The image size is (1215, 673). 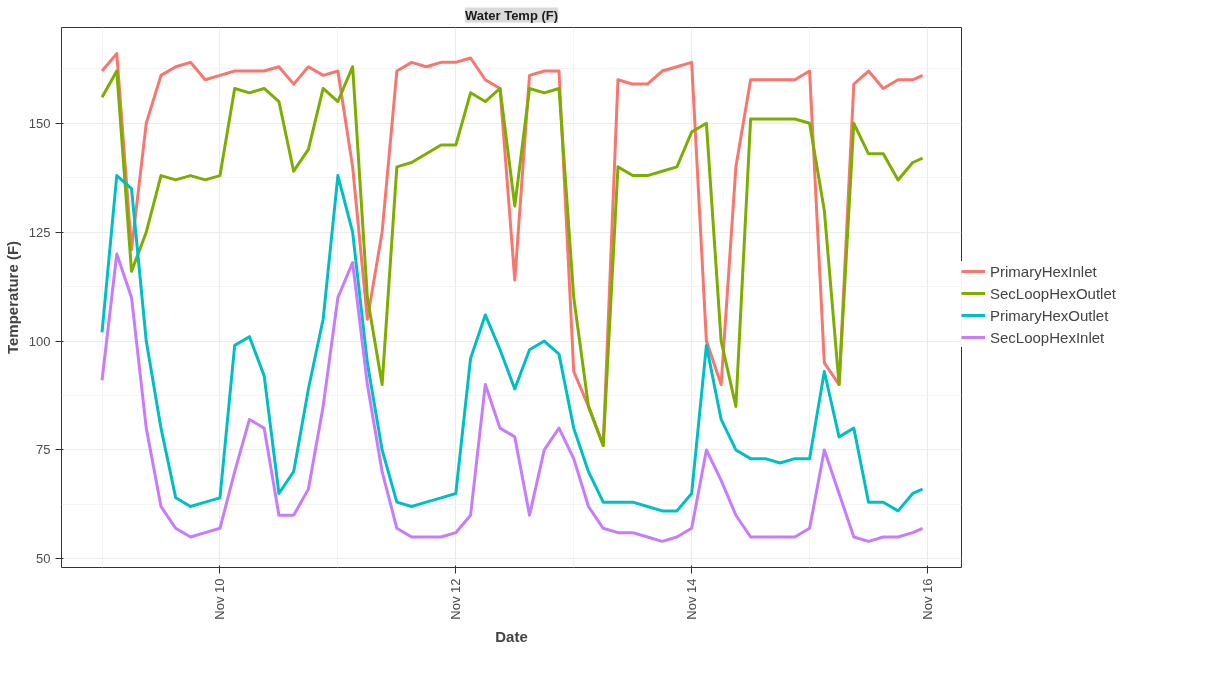 I want to click on y-tick-label: 50, so click(x=43, y=559).